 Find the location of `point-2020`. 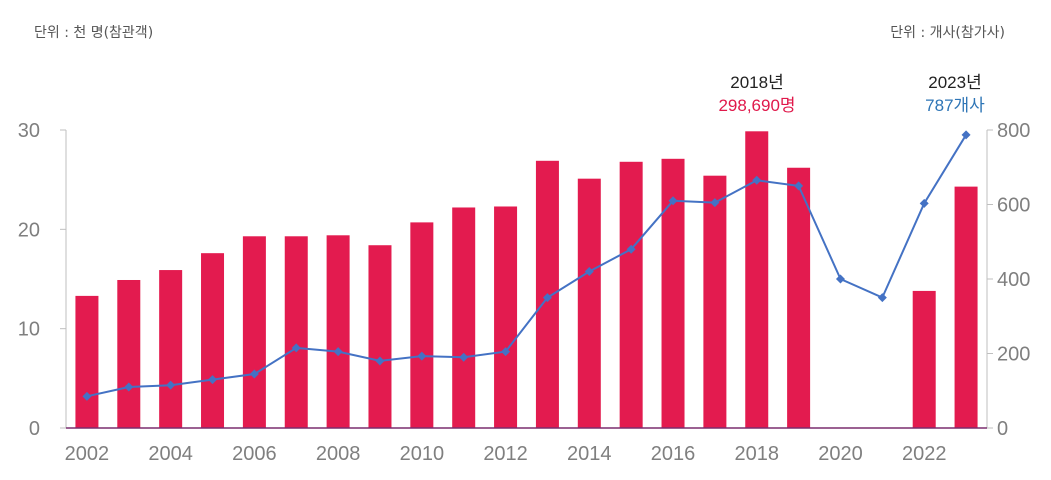

point-2020 is located at coordinates (840, 279).